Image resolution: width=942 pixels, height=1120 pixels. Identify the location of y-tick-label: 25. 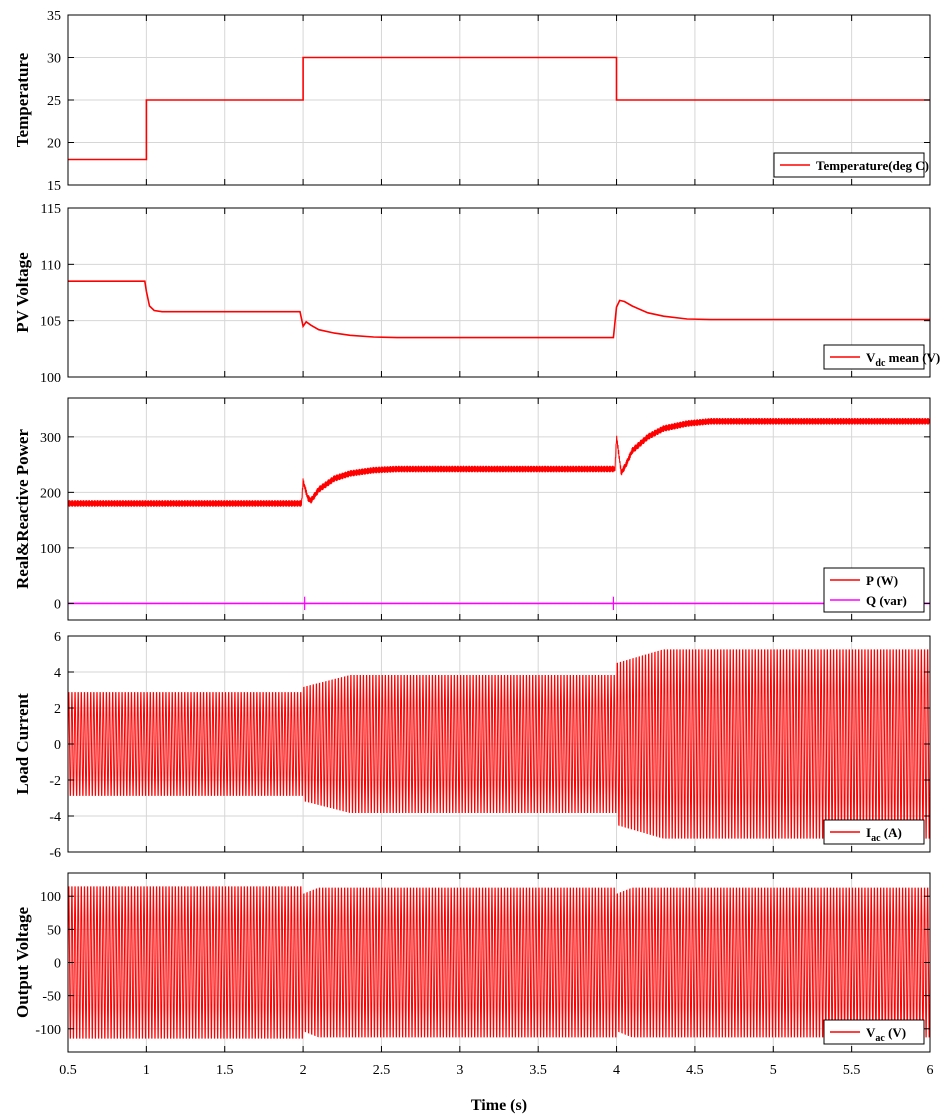
(54, 101).